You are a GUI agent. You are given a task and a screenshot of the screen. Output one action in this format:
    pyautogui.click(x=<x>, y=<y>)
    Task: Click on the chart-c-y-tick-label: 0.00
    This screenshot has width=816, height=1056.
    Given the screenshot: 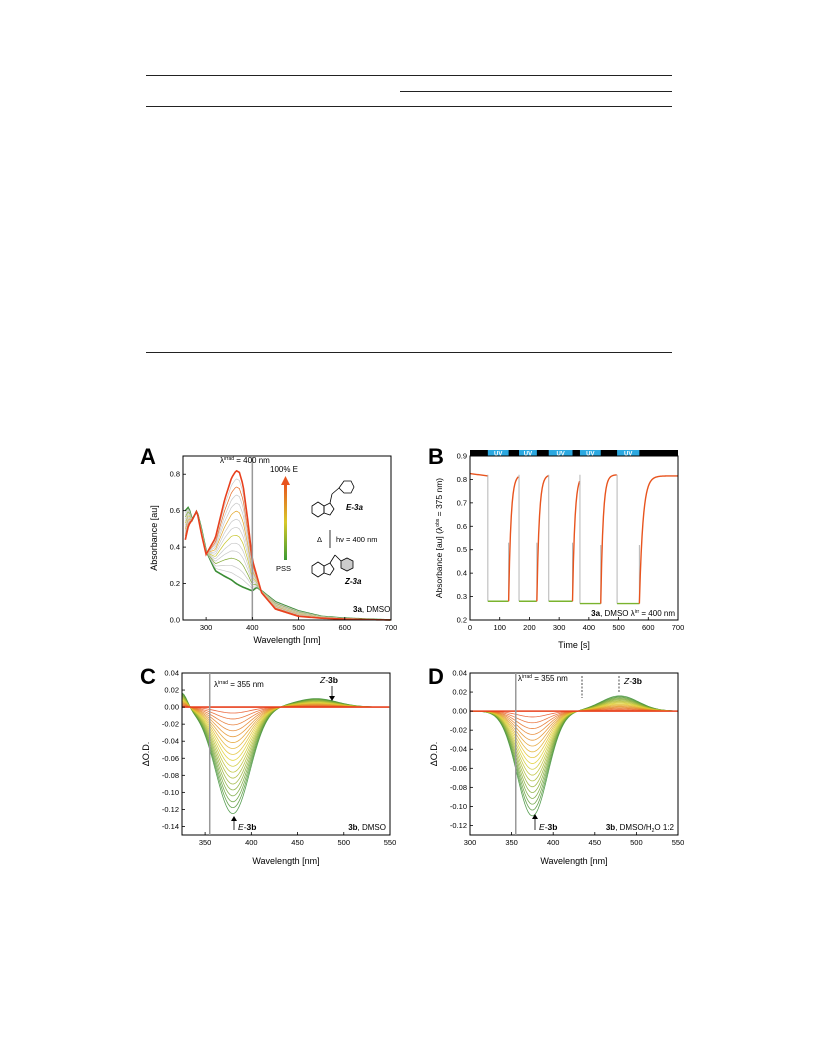 What is the action you would take?
    pyautogui.click(x=171, y=707)
    